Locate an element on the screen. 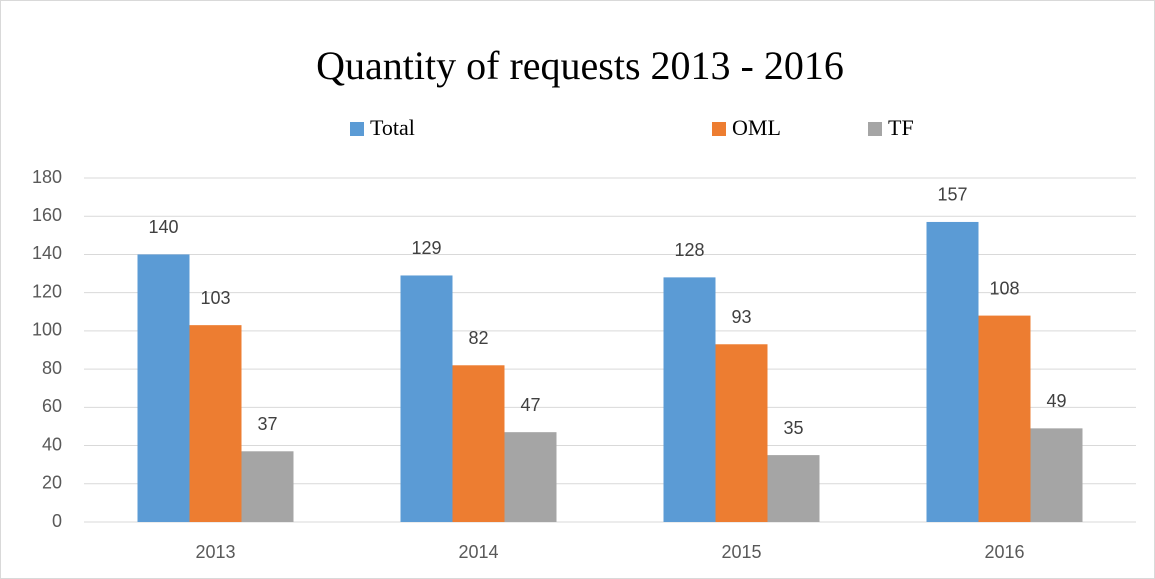 The width and height of the screenshot is (1155, 579). data-label: 82 is located at coordinates (478, 338).